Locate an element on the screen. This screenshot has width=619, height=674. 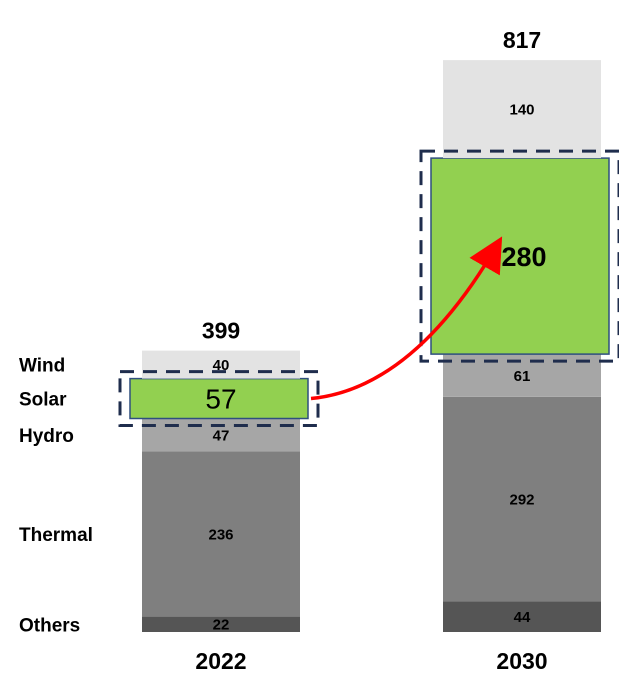
value-label-thermal-2030: 292 is located at coordinates (521, 499).